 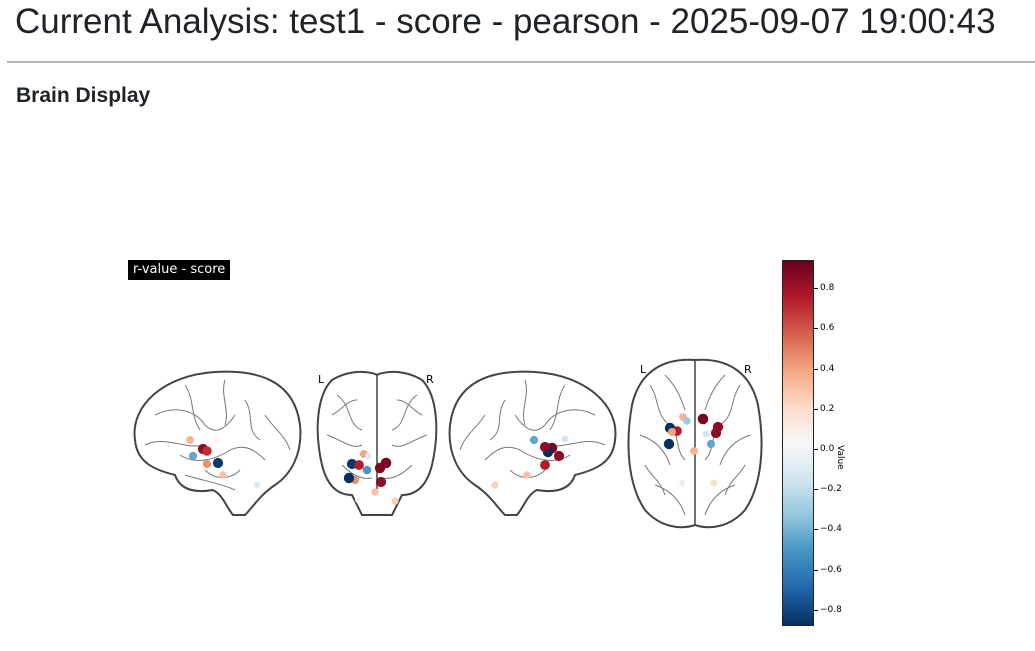 I want to click on colorbar-tick-label: −0.4, so click(x=831, y=529).